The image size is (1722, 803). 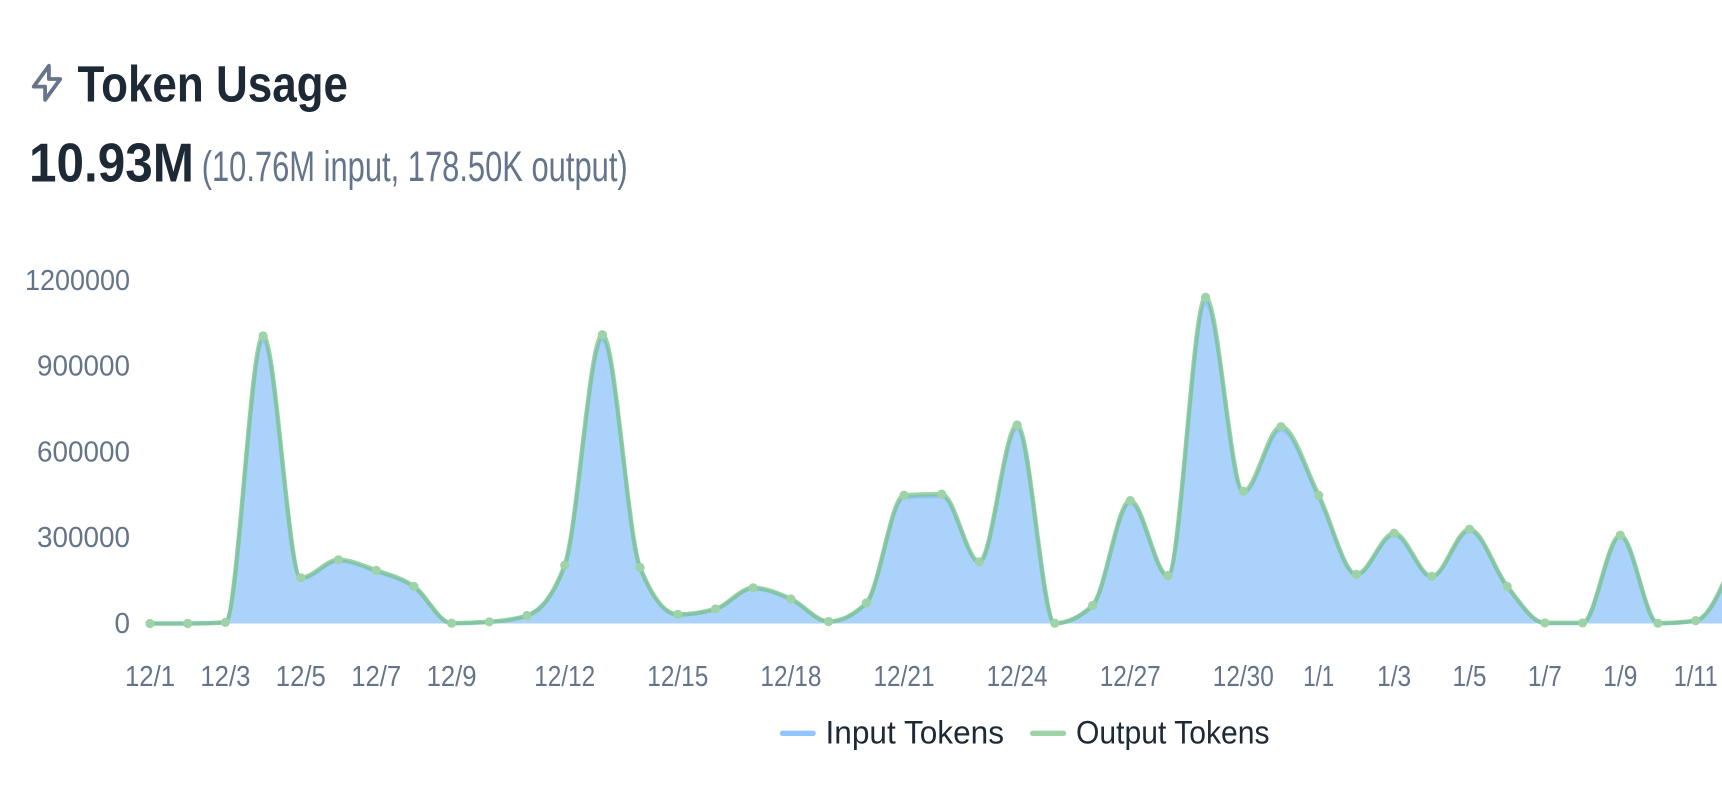 I want to click on svg-text: 1/7, so click(x=1545, y=677).